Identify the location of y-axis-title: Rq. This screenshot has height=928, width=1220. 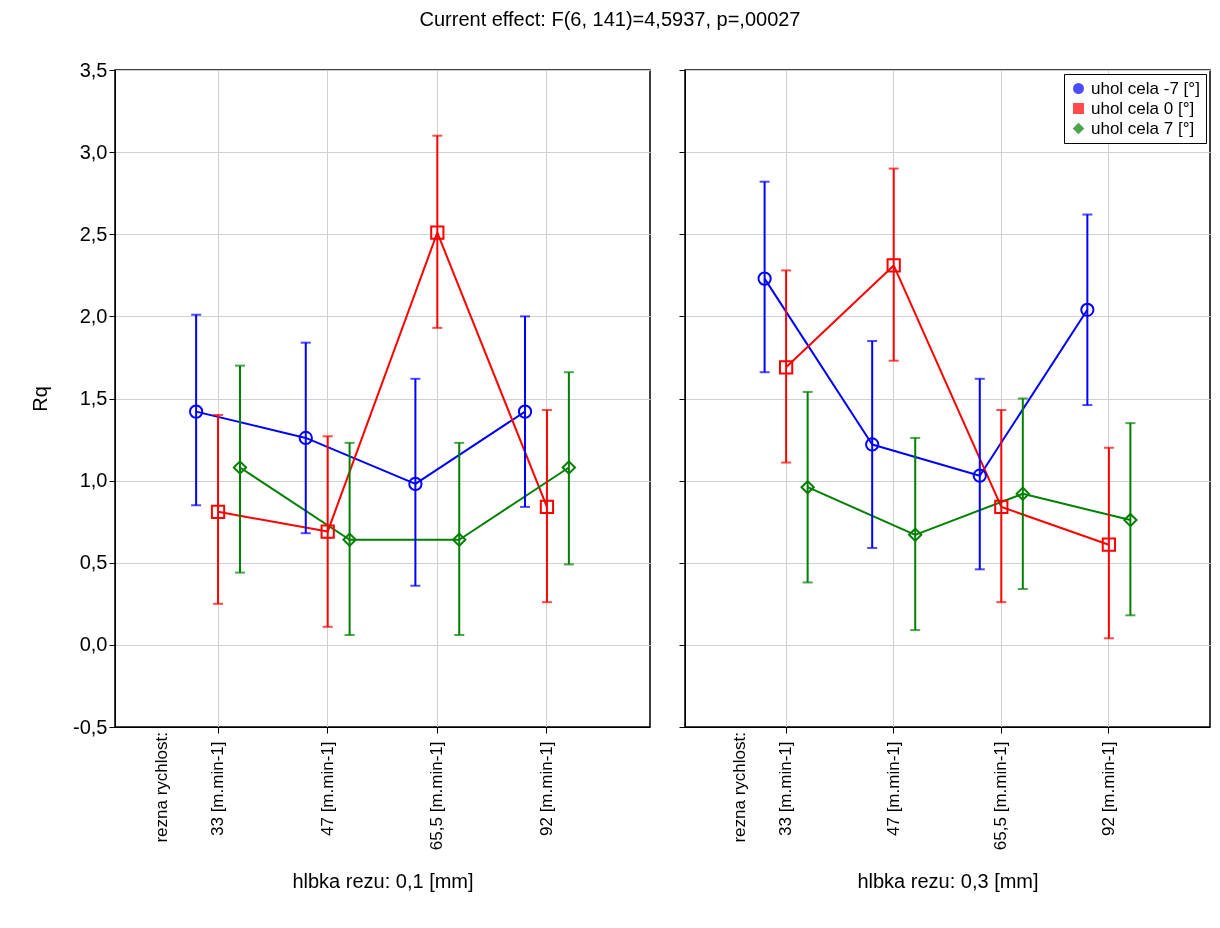
(40, 399).